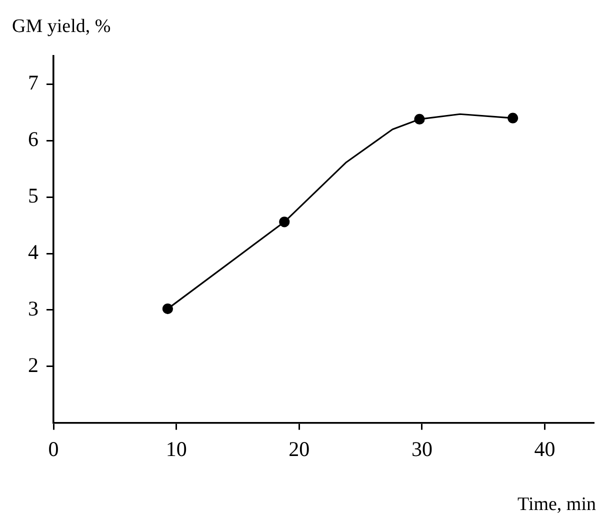 This screenshot has width=600, height=521. Describe the element at coordinates (61, 26) in the screenshot. I see `y-axis-title: GM yield, %` at that location.